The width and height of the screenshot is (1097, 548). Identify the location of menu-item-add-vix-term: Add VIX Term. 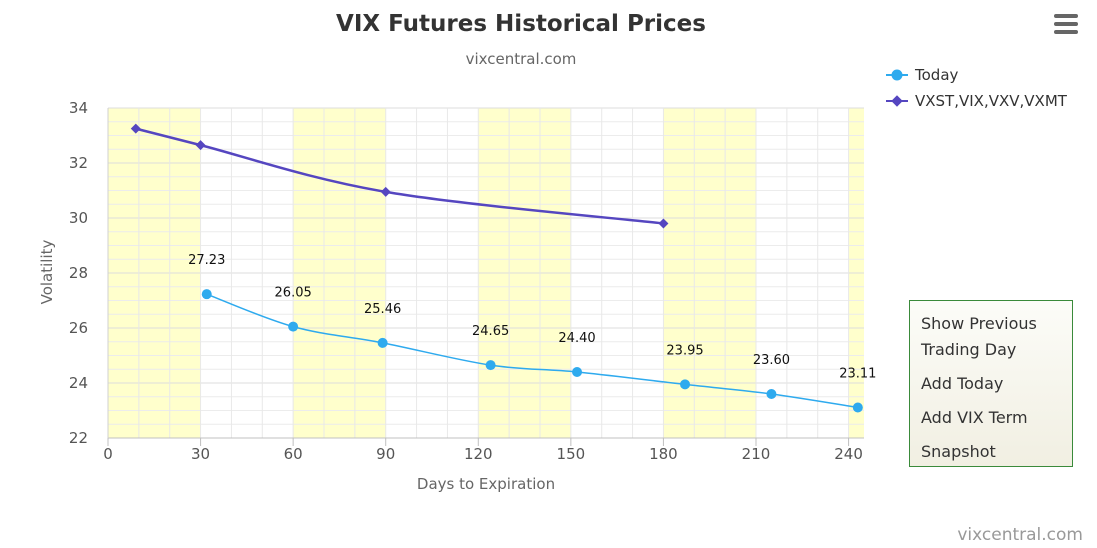
(974, 417).